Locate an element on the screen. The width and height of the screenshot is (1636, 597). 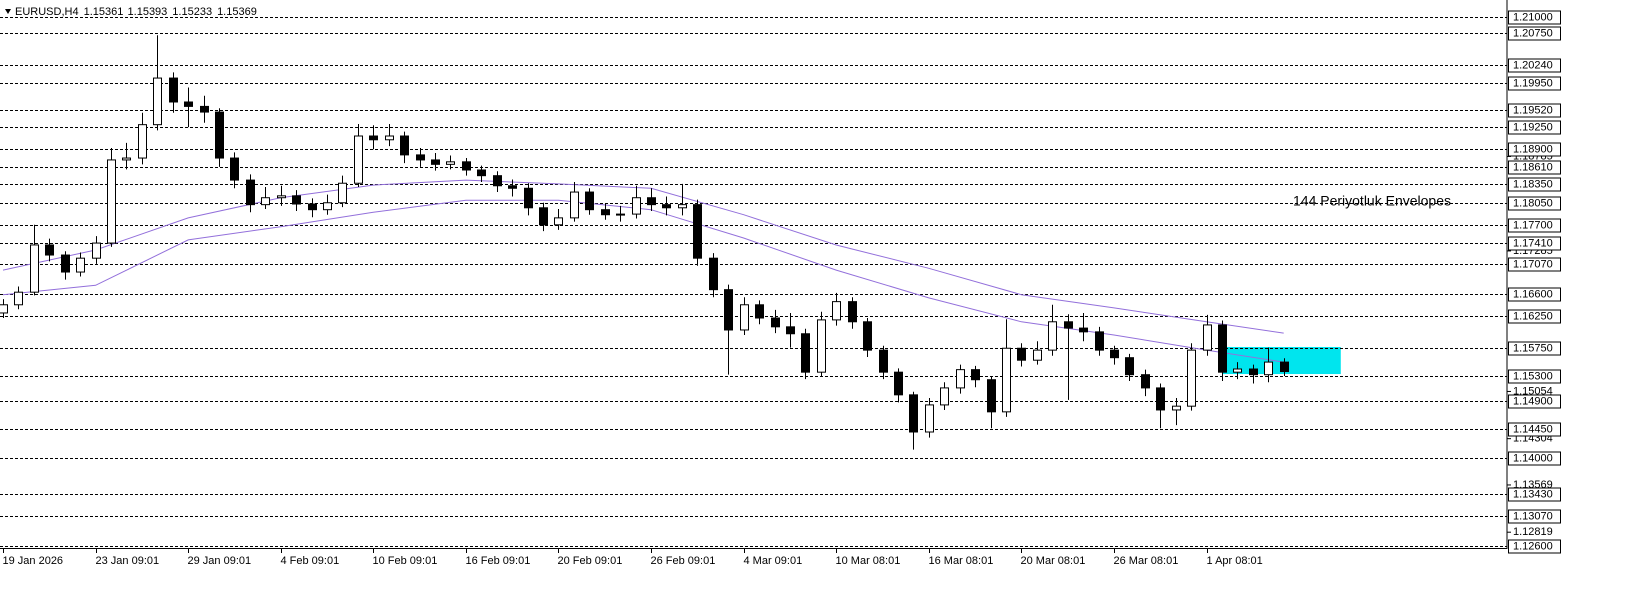
level-label: 1.14000 is located at coordinates (1533, 458).